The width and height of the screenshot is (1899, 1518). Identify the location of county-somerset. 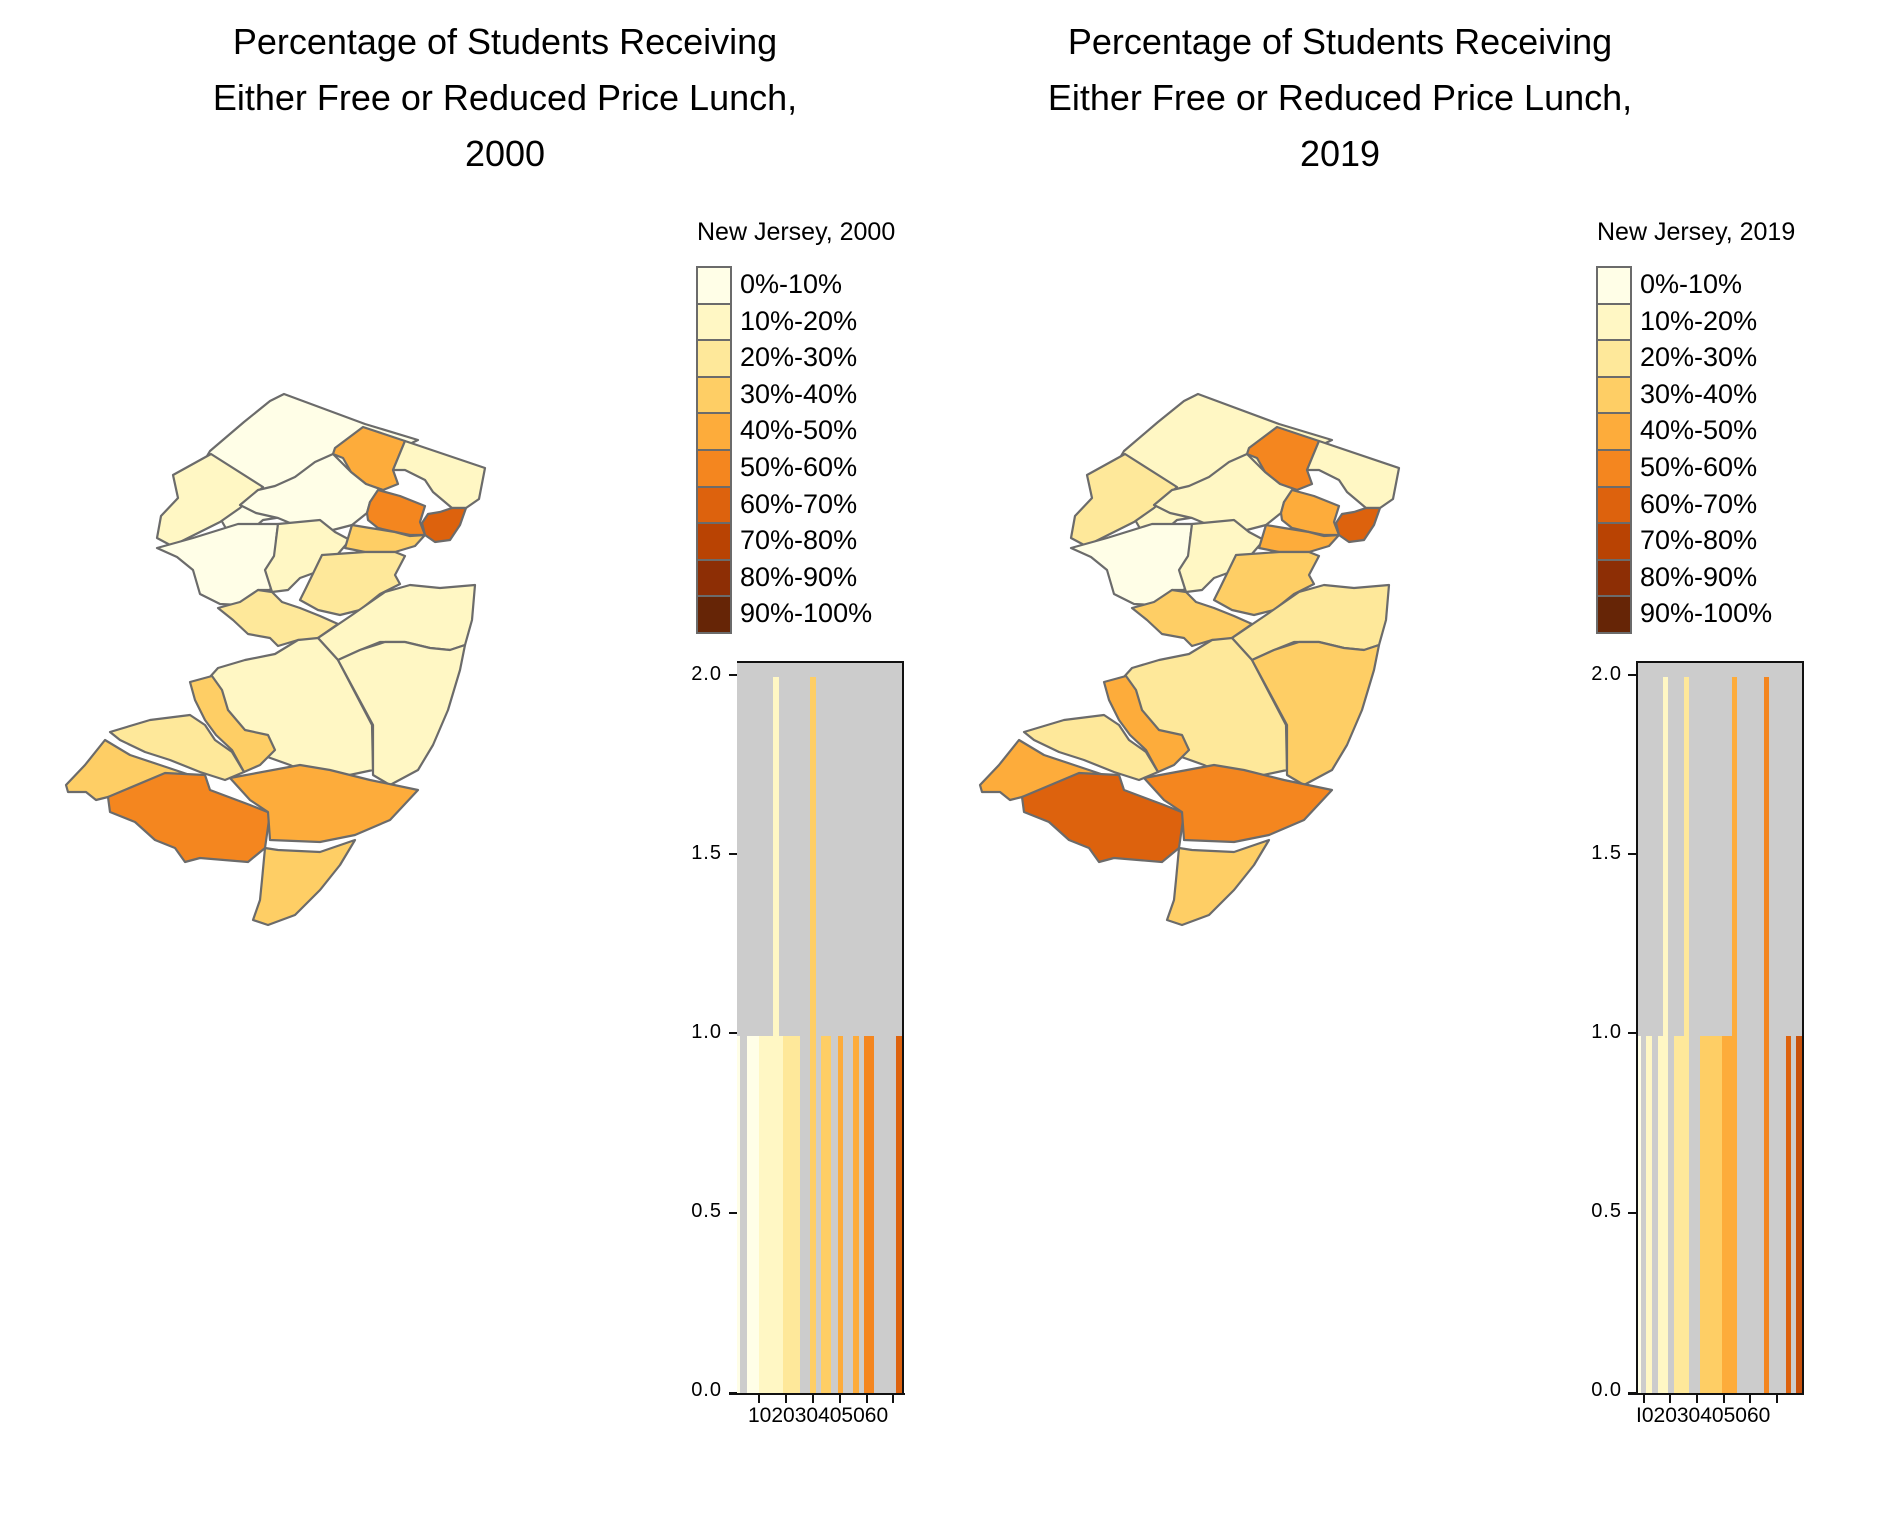
(307, 556).